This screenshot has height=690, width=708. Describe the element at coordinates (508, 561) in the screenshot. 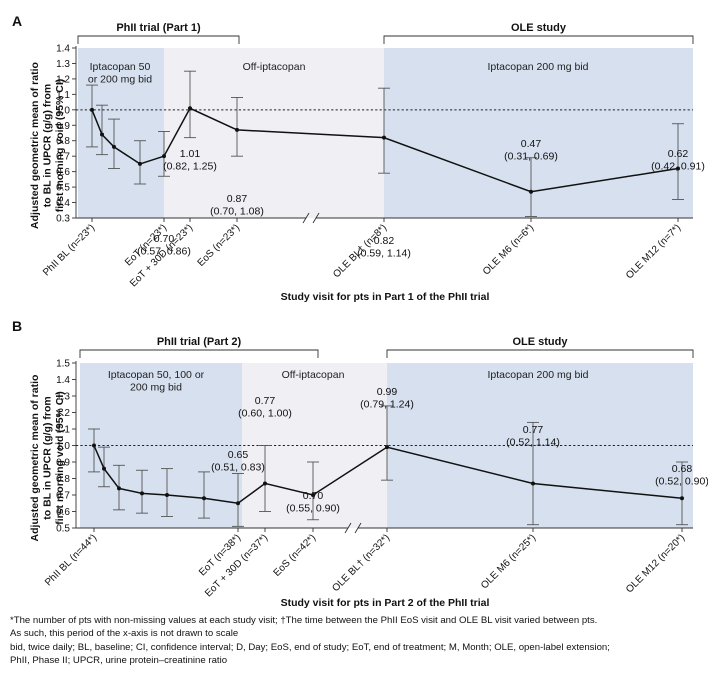

I see `x-tick-label: OLE M6 (n=25*)` at that location.